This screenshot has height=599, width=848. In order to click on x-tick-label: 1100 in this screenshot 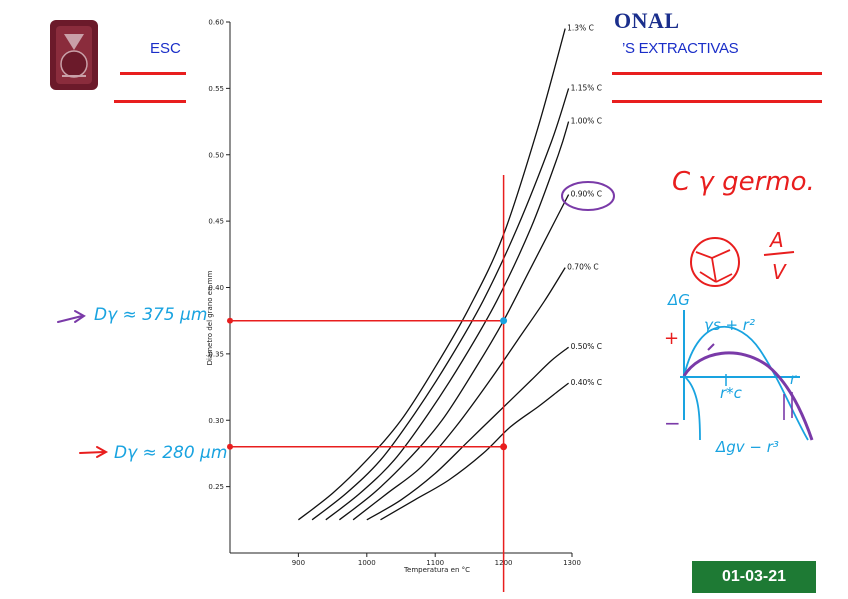, I will do `click(435, 563)`.